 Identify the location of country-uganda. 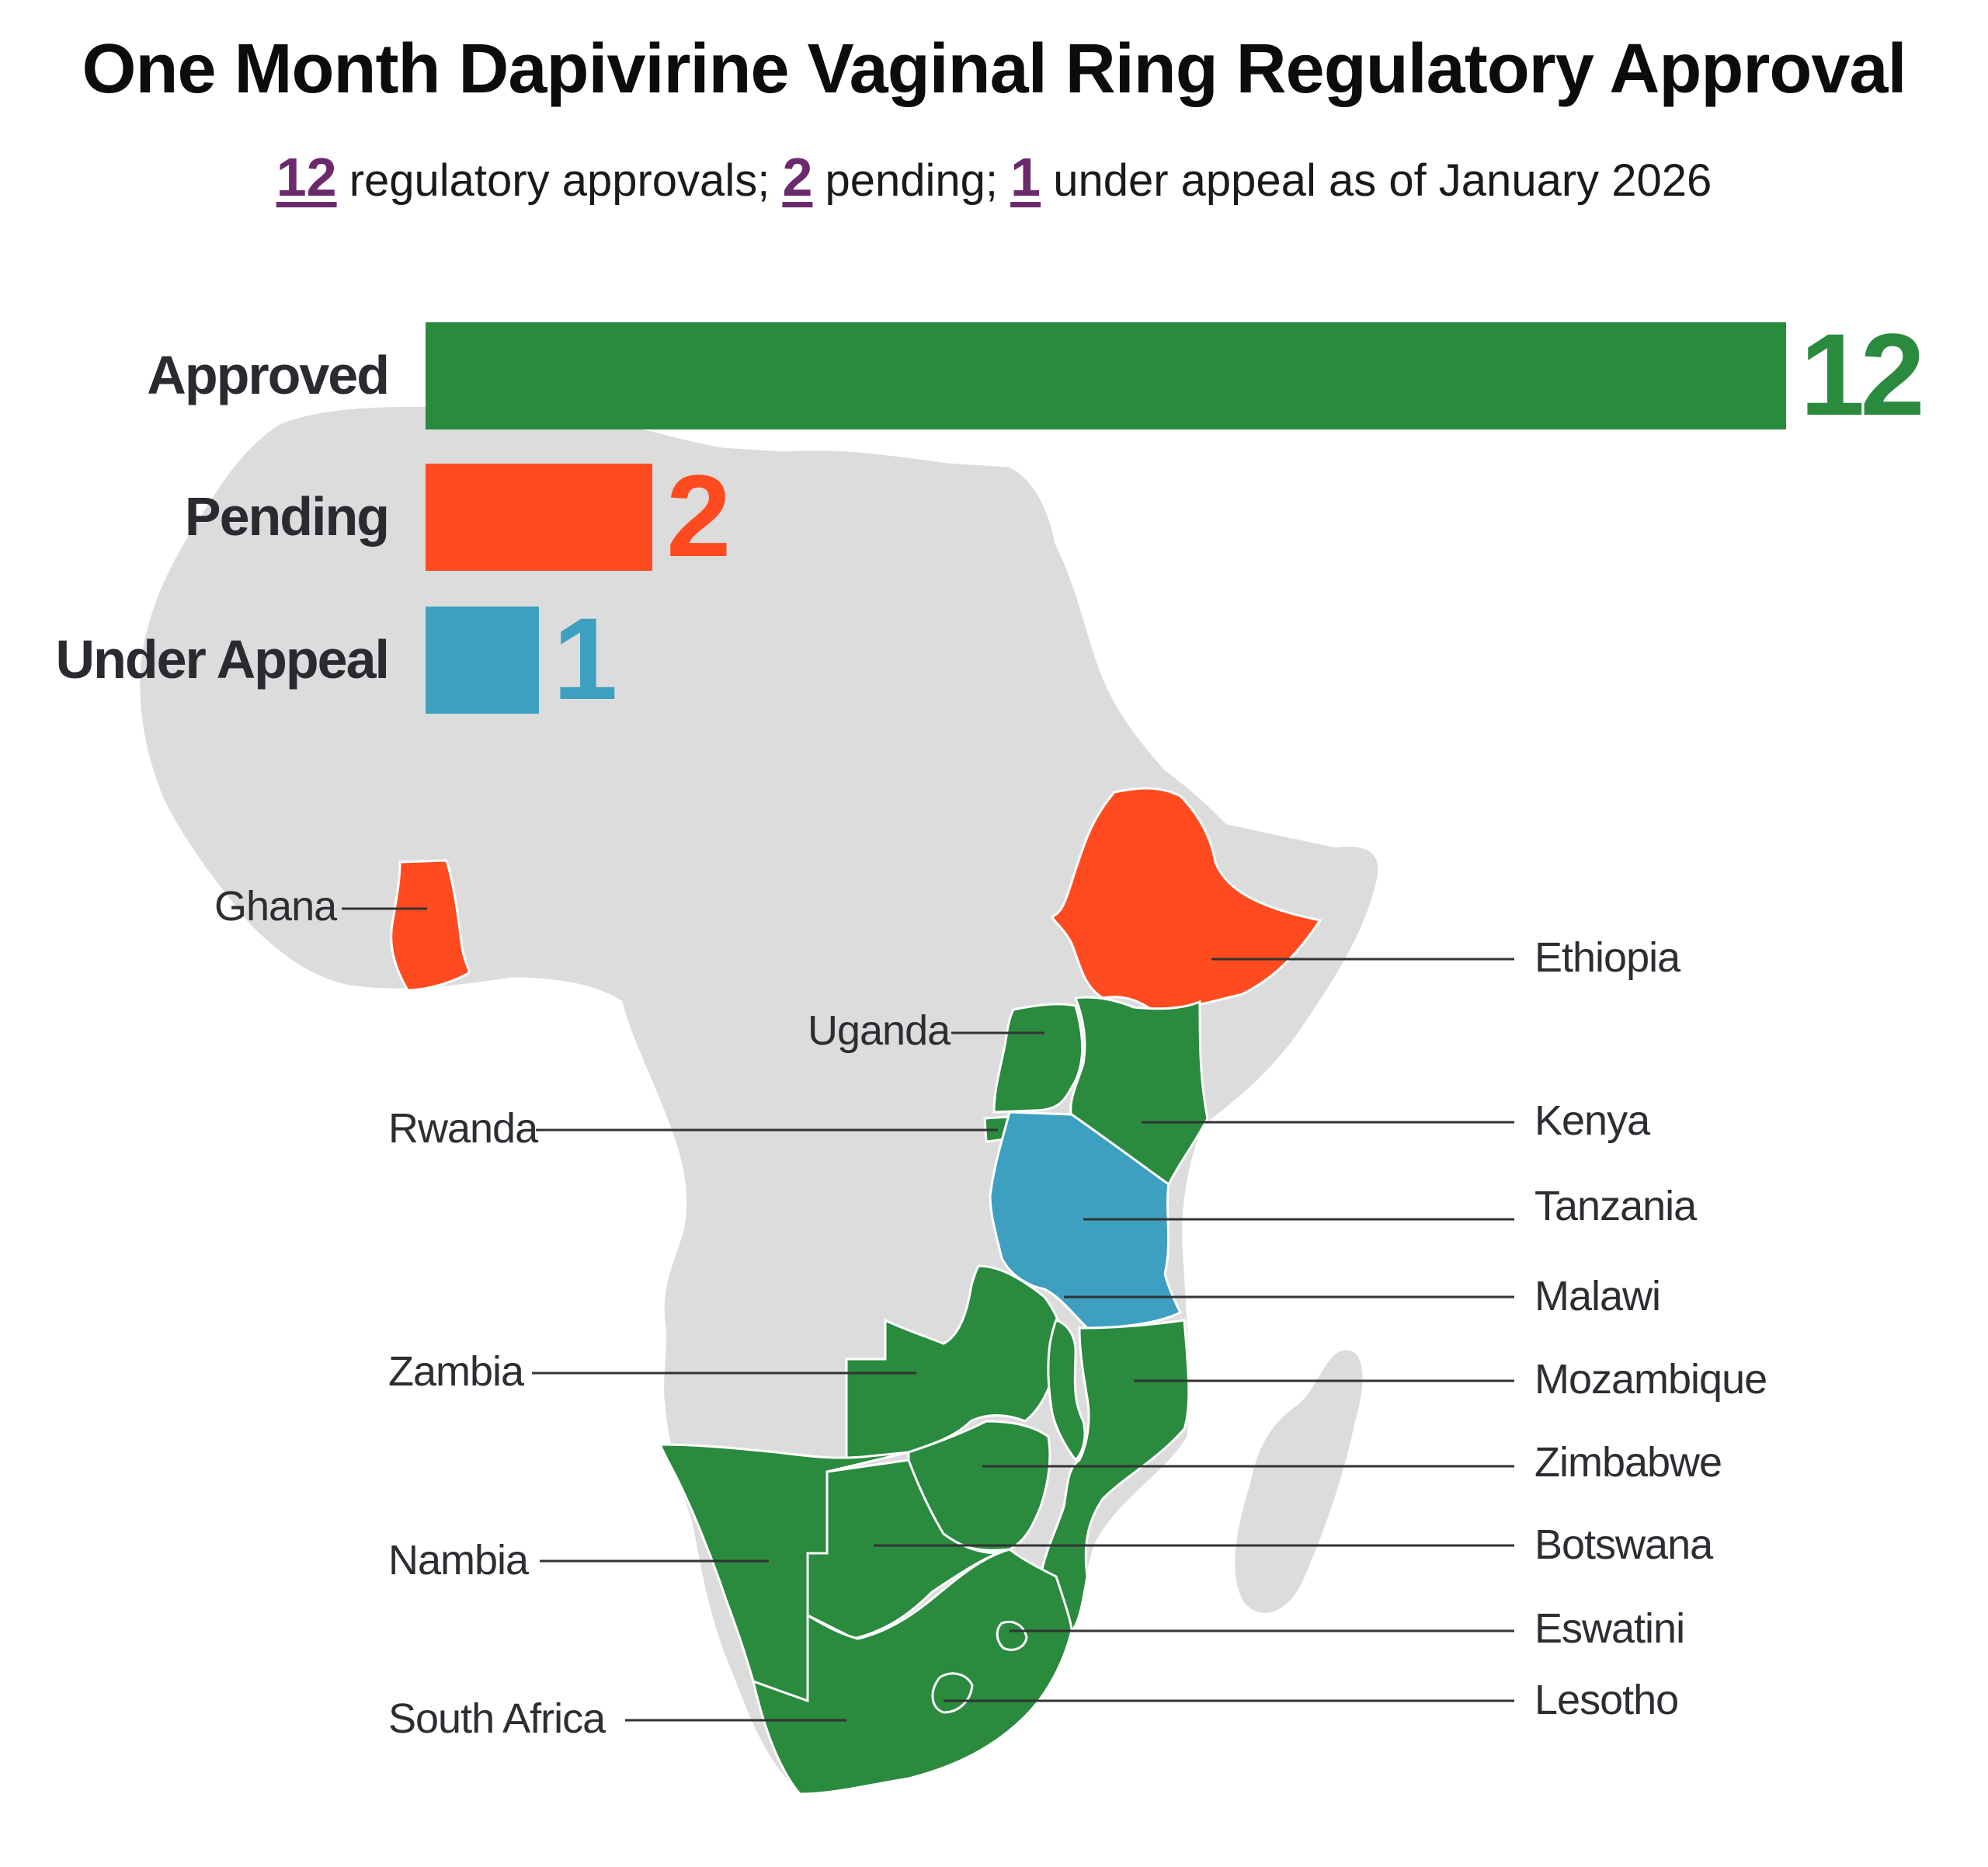
(1038, 1058).